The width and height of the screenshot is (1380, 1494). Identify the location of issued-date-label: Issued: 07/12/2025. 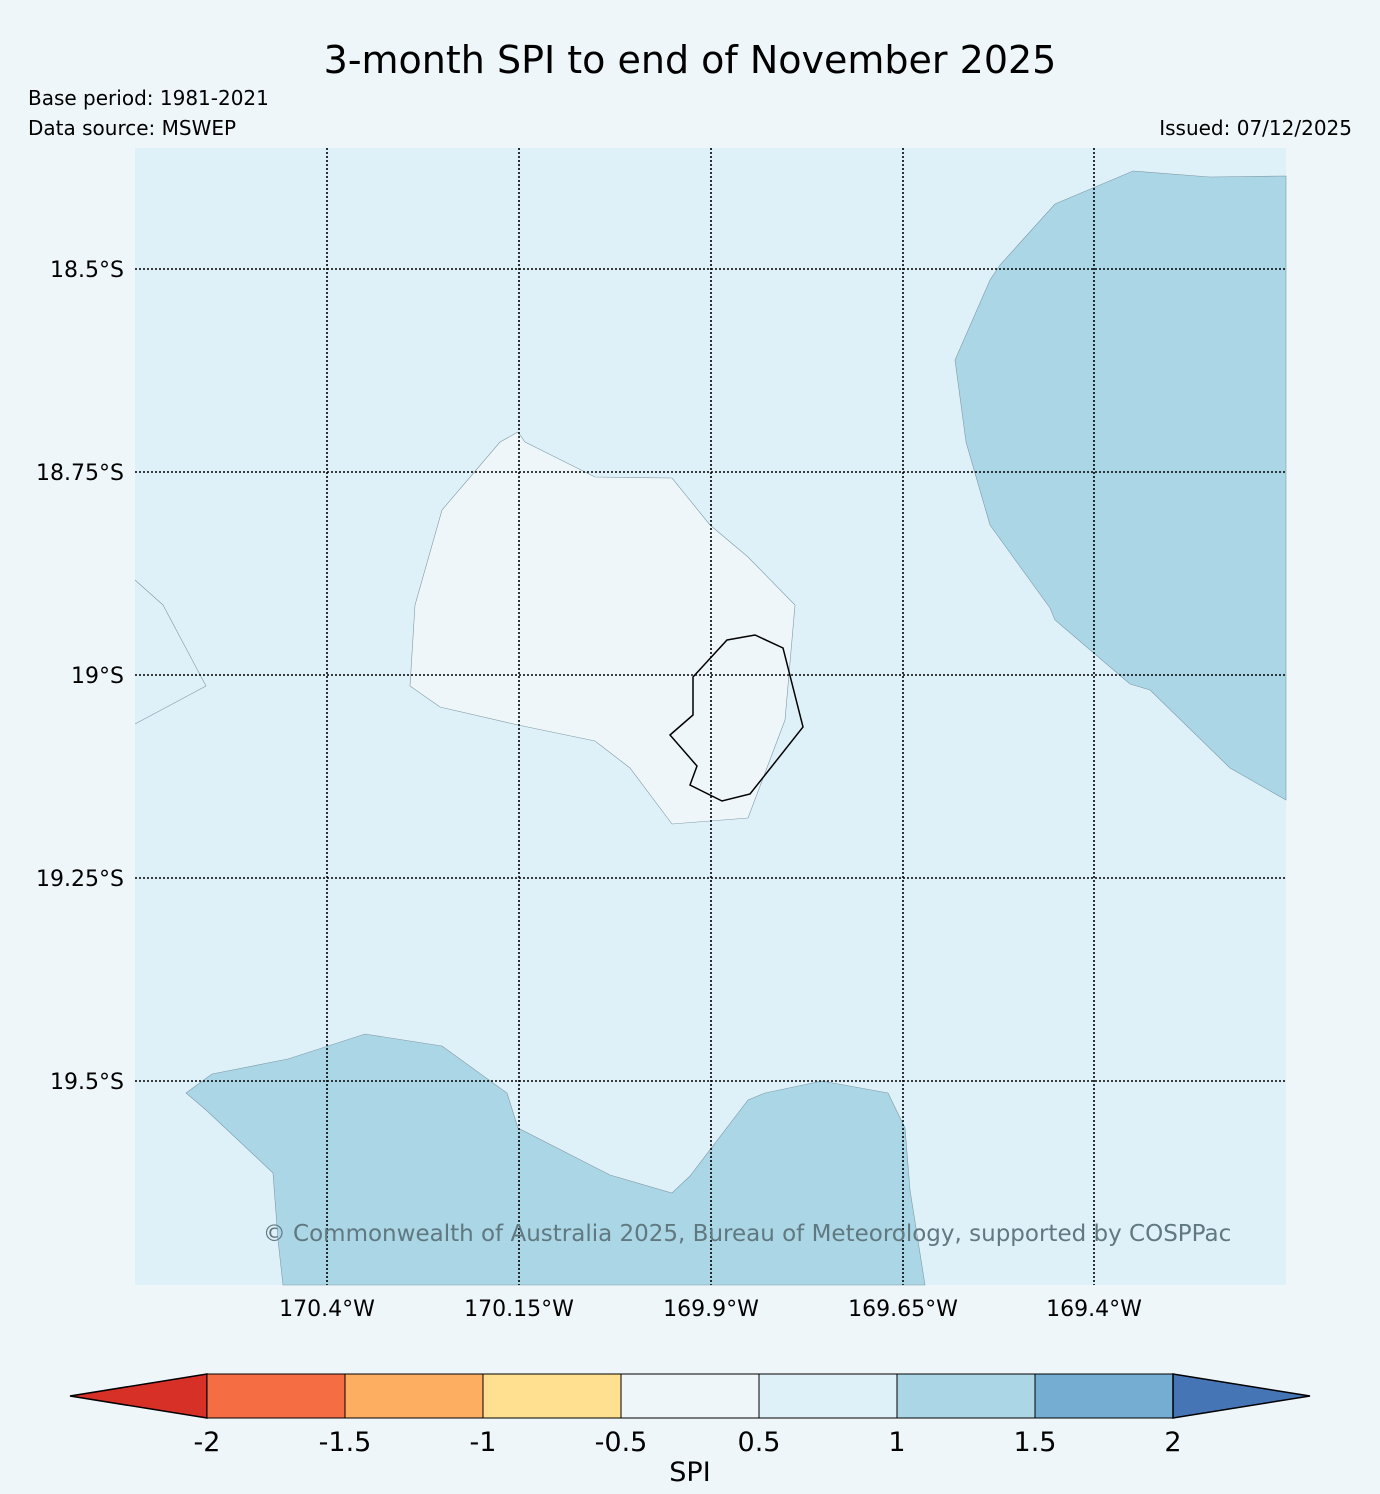
(1255, 128).